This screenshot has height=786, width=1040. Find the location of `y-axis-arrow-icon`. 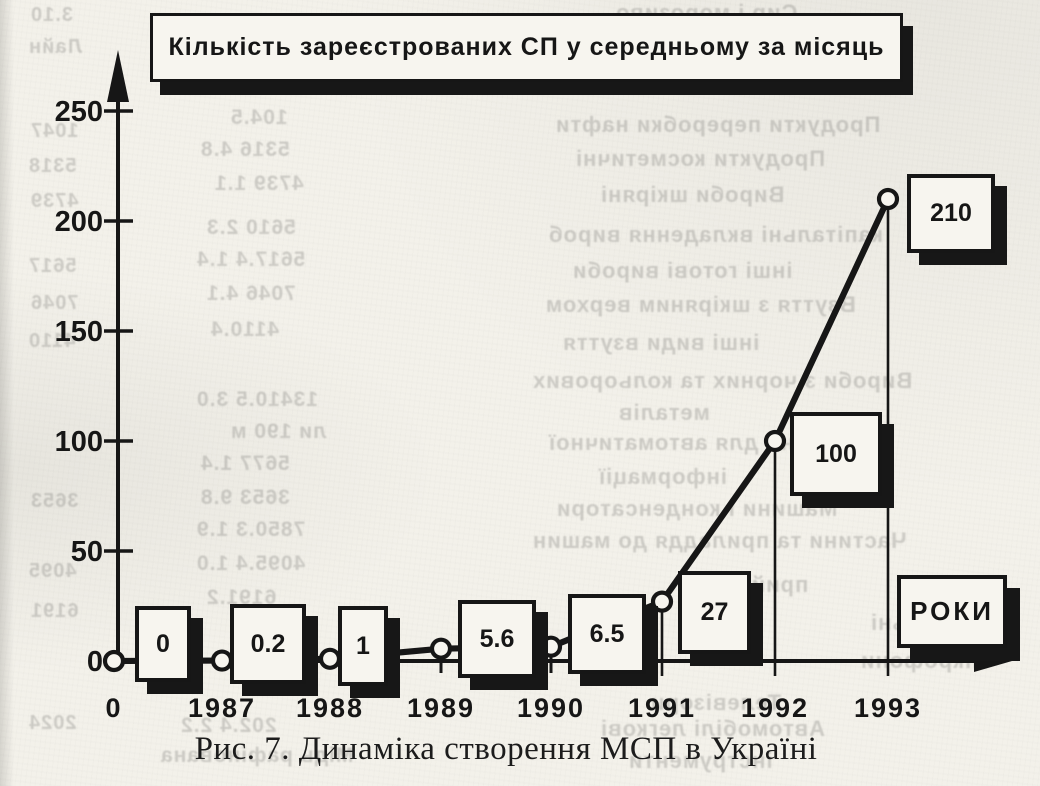

y-axis-arrow-icon is located at coordinates (118, 76).